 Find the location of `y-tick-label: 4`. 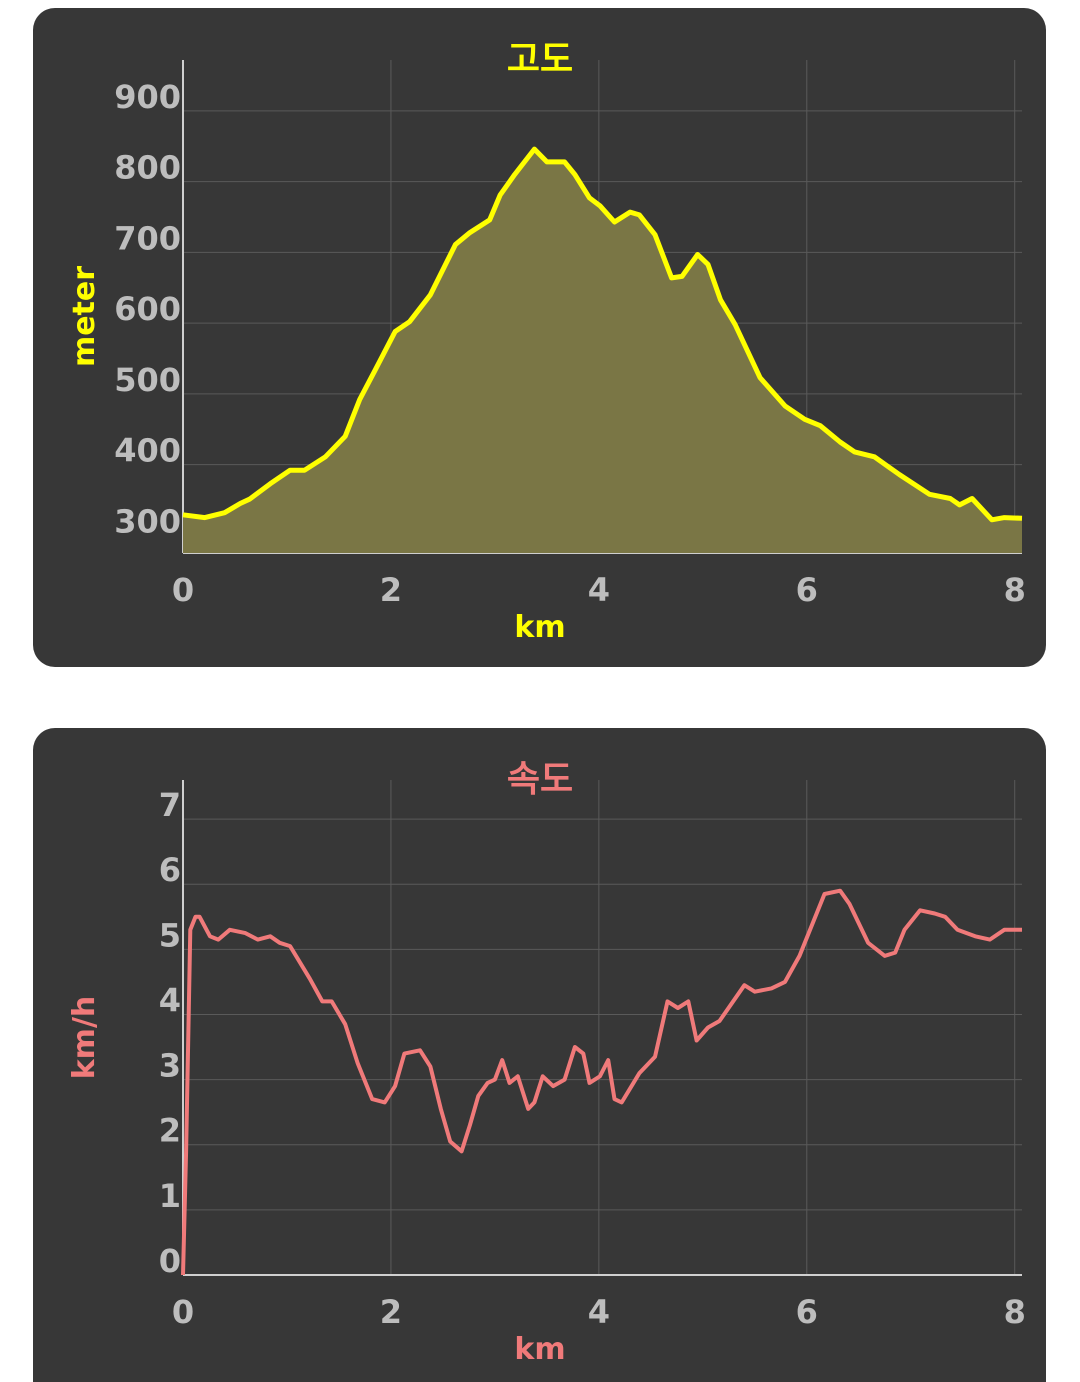

y-tick-label: 4 is located at coordinates (170, 1000).